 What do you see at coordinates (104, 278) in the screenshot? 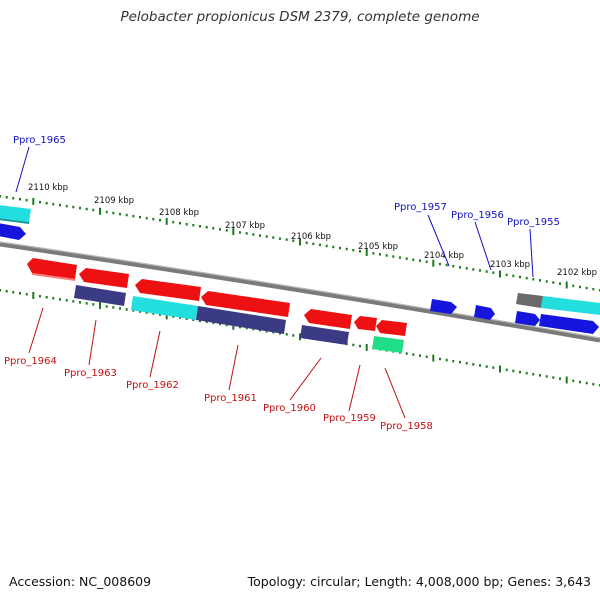
I see `gene-ppro-1963-red` at bounding box center [104, 278].